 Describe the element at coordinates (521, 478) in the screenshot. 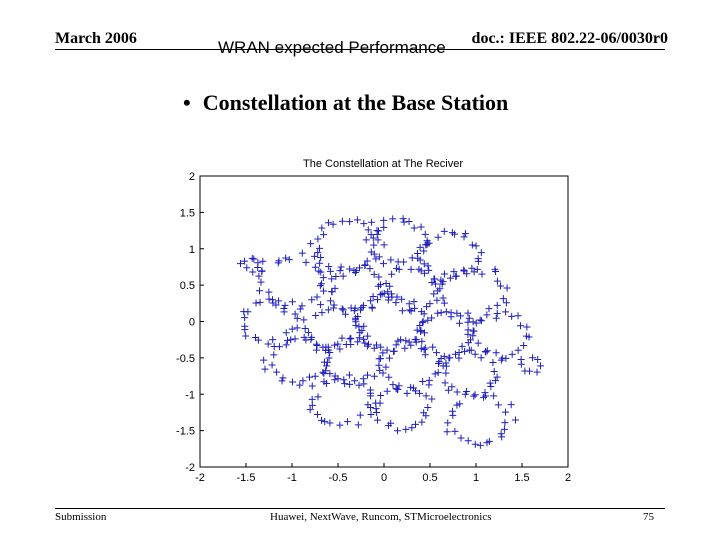

I see `x-tick-label: 1.5` at that location.